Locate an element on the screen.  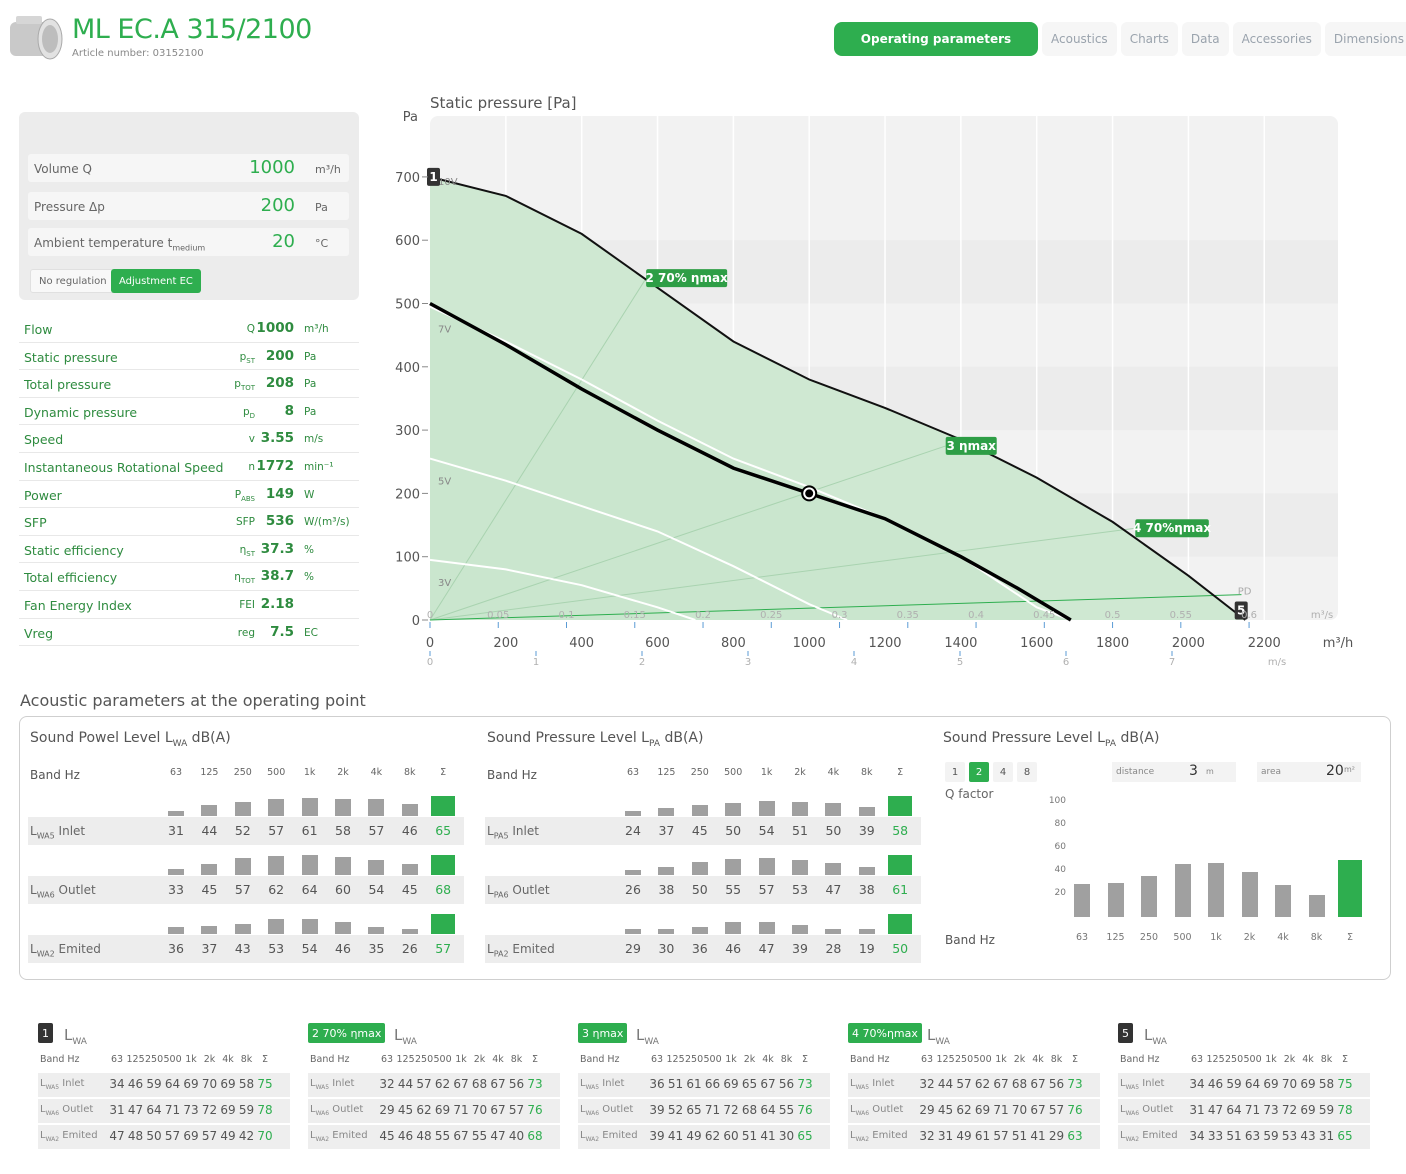
ambient-temperature-field: Ambient temperature tmedium 20 °C is located at coordinates (188, 242).